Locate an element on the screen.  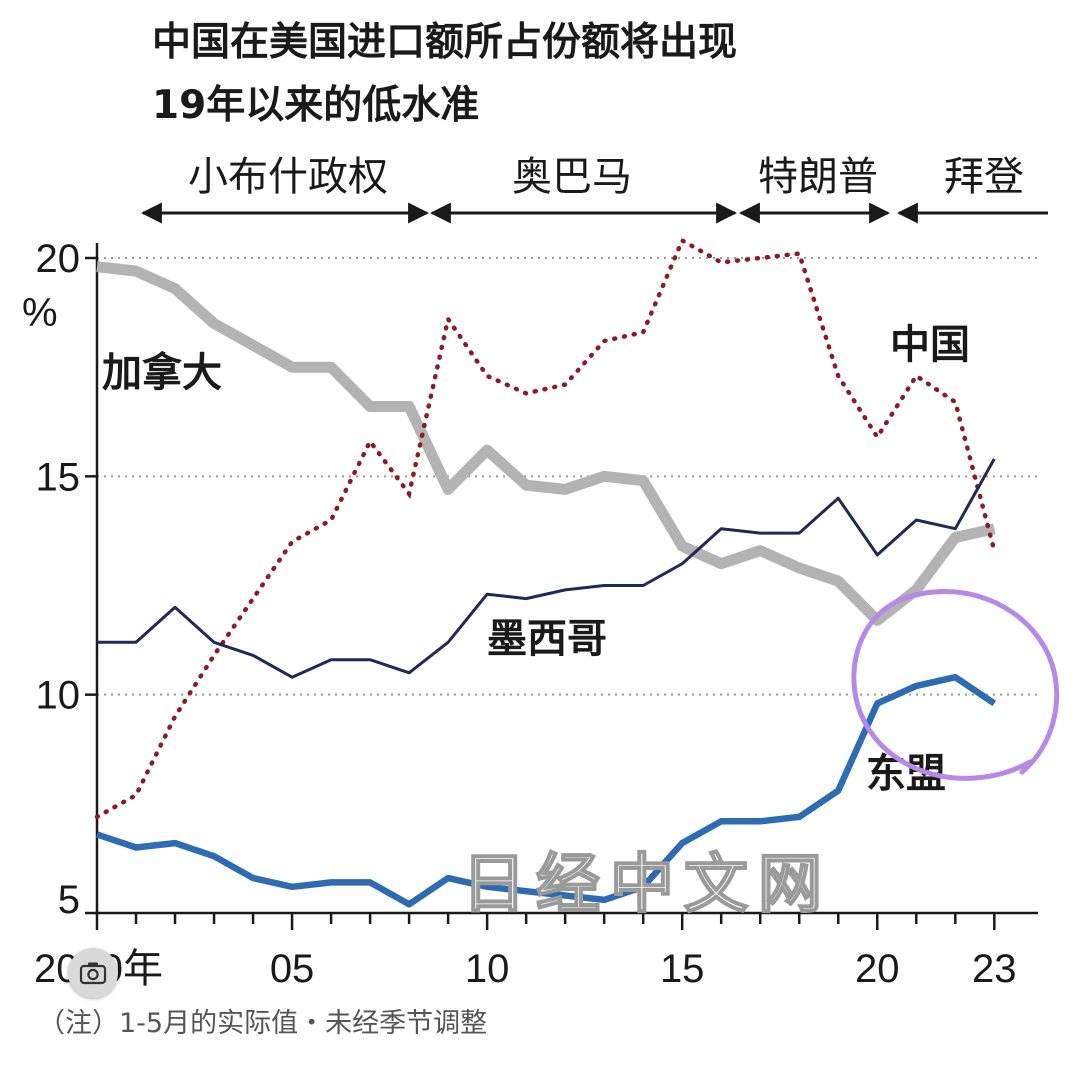
y-axis-ticks: 5 10 15 20 is located at coordinates (66, 579).